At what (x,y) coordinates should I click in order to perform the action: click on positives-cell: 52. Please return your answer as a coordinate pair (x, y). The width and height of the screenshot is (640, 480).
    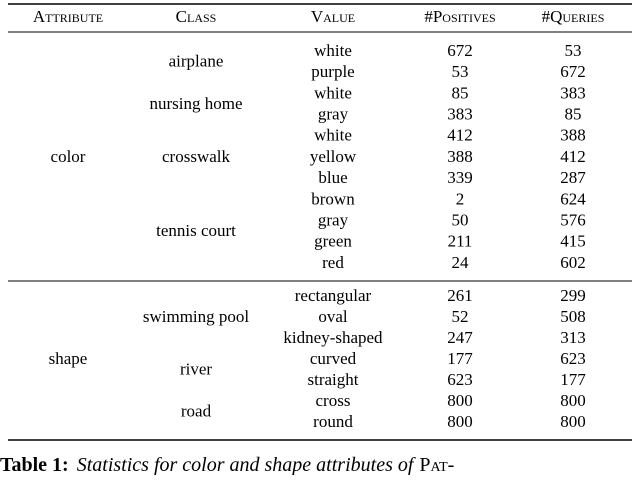
    Looking at the image, I should click on (460, 316).